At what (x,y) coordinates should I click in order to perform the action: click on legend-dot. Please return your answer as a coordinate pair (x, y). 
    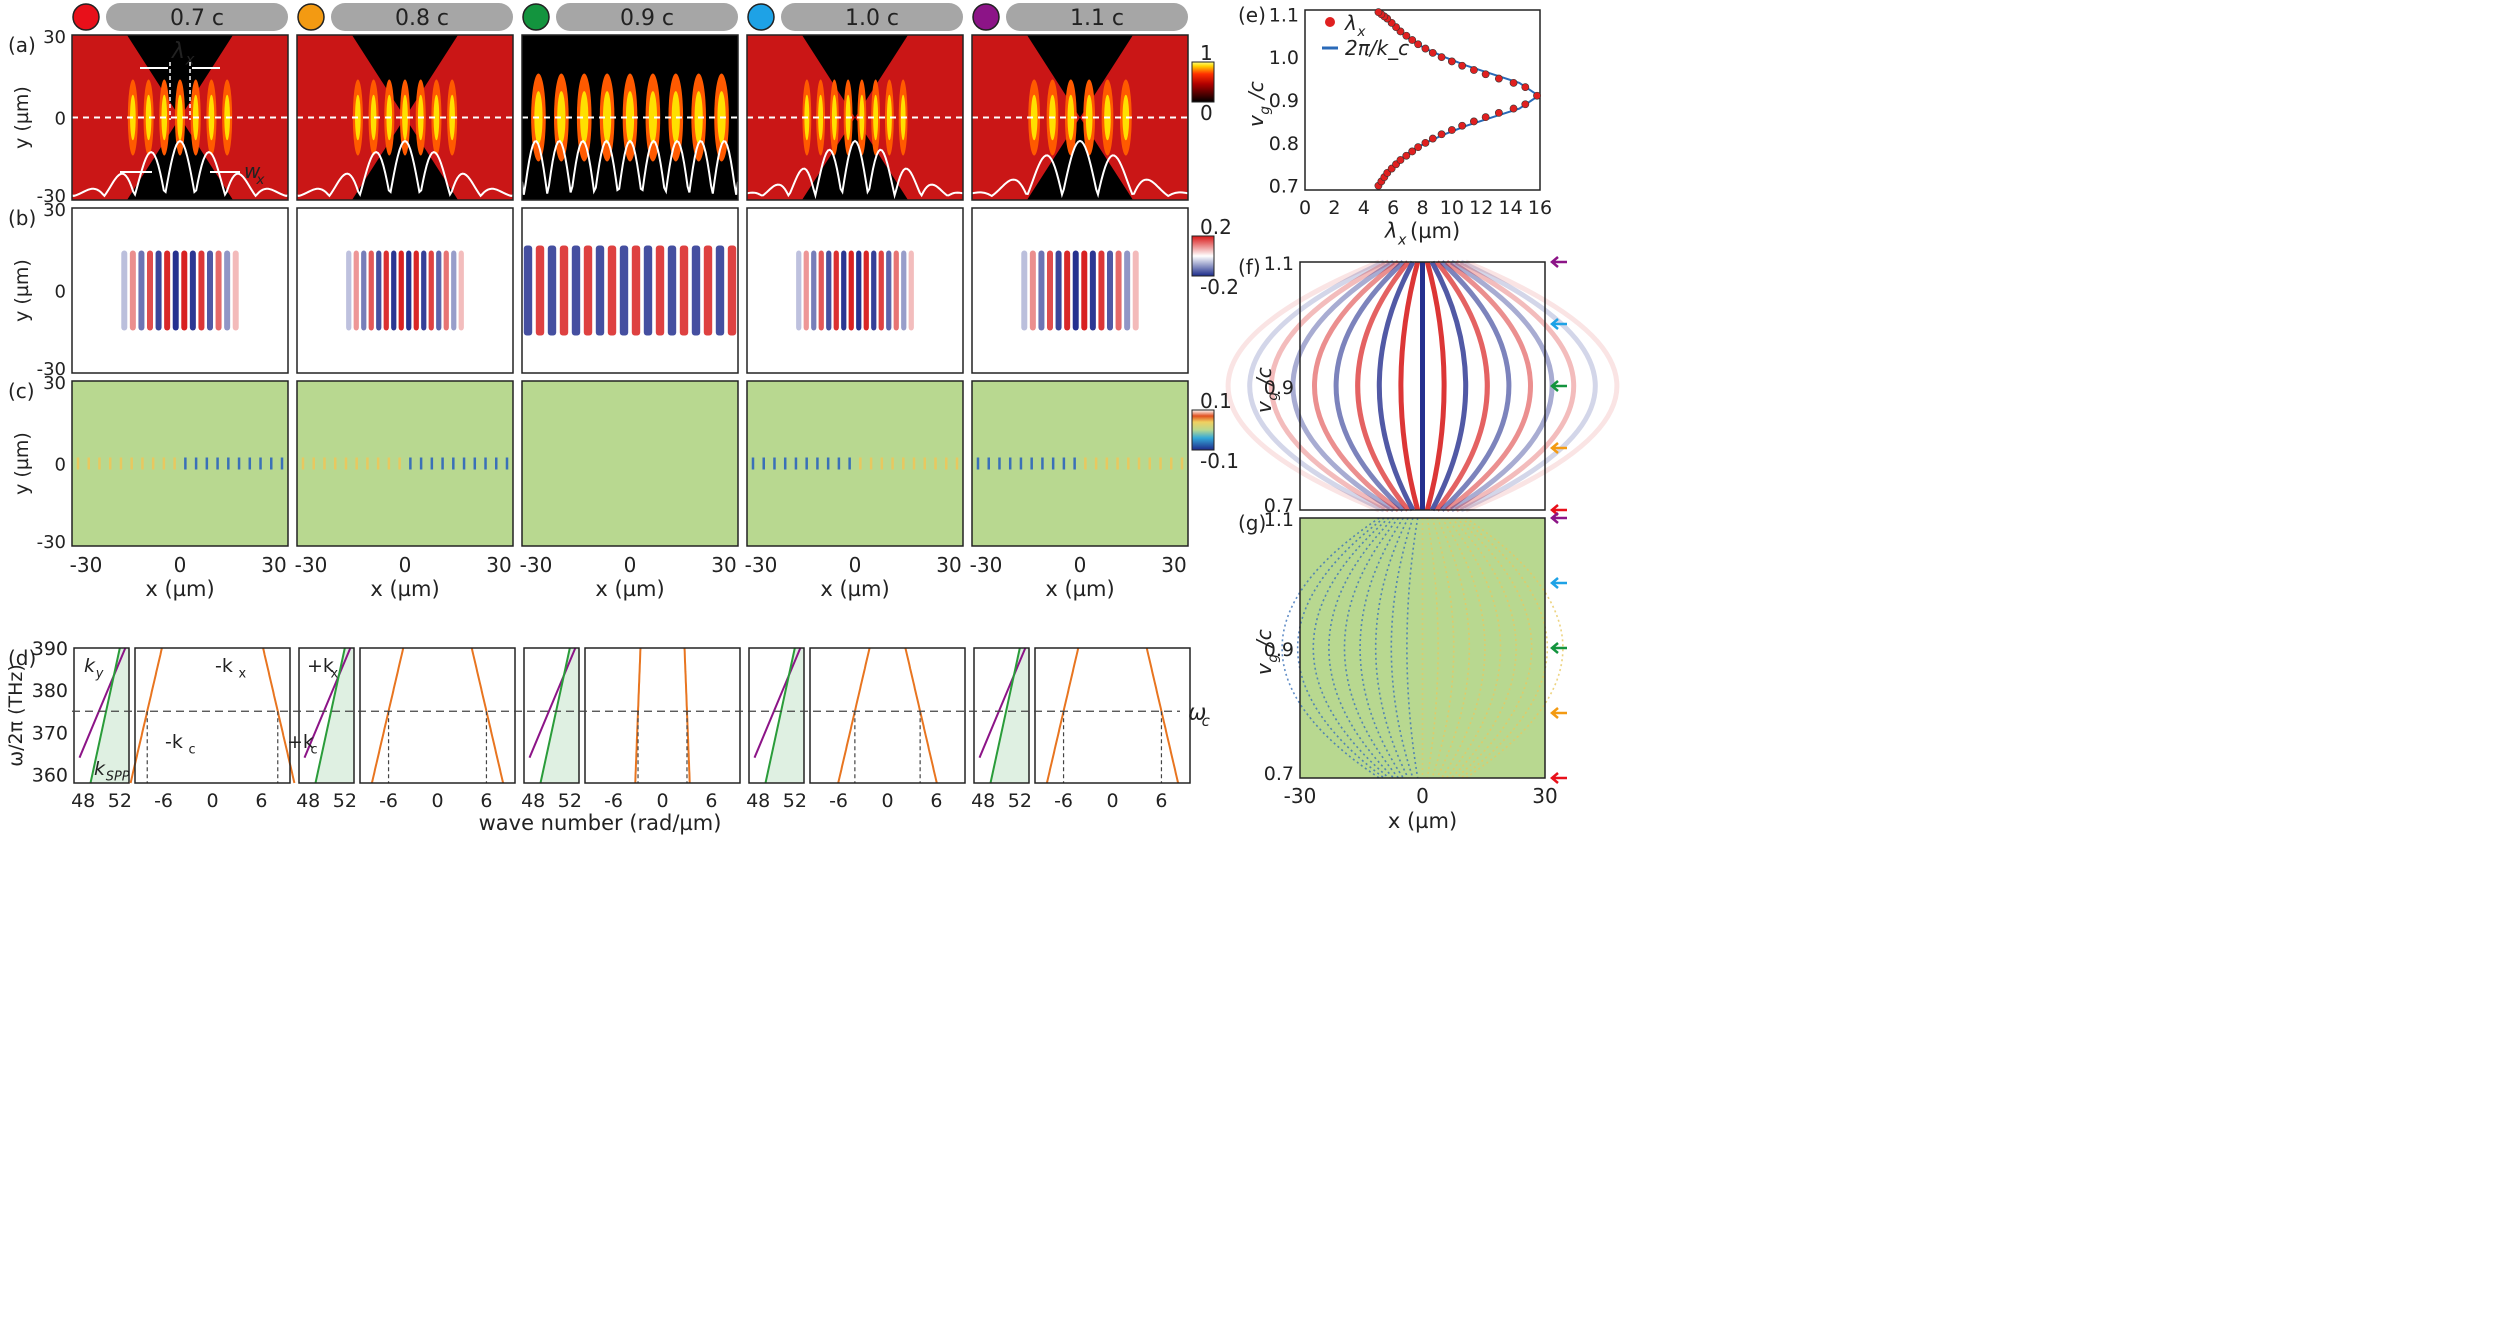
    Looking at the image, I should click on (1330, 22).